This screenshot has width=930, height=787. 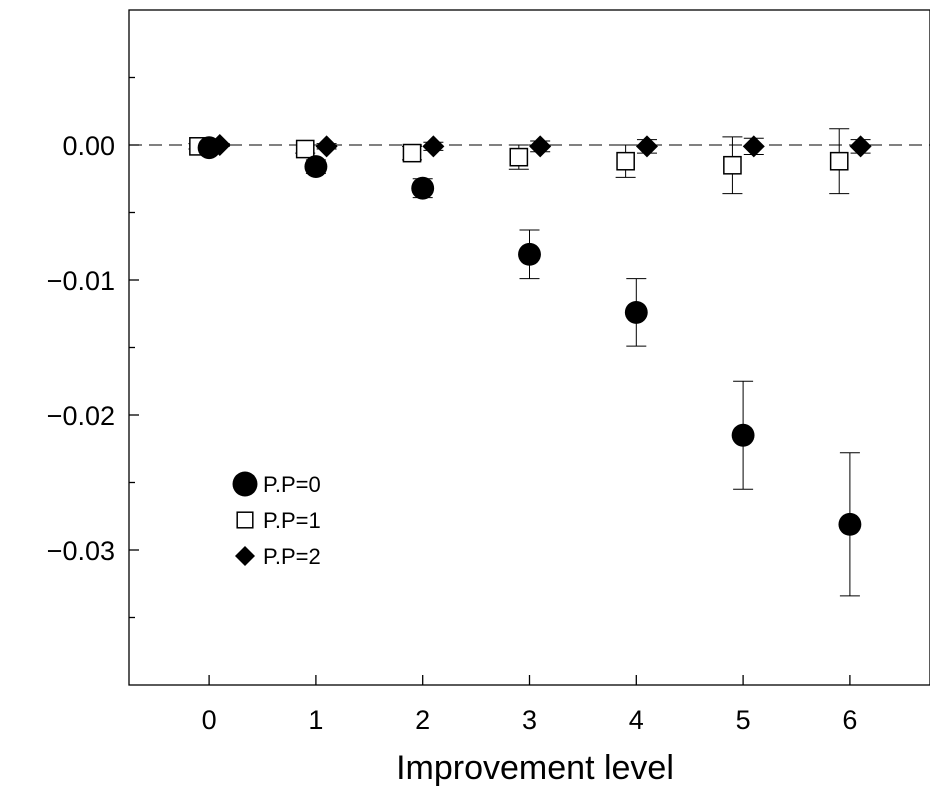 What do you see at coordinates (209, 720) in the screenshot?
I see `x-tick-label: 0` at bounding box center [209, 720].